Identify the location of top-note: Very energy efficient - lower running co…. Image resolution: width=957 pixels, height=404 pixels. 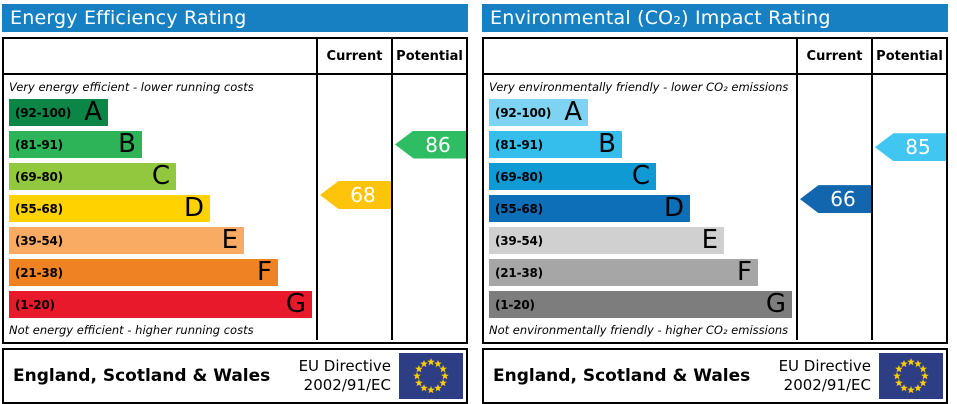
(131, 87).